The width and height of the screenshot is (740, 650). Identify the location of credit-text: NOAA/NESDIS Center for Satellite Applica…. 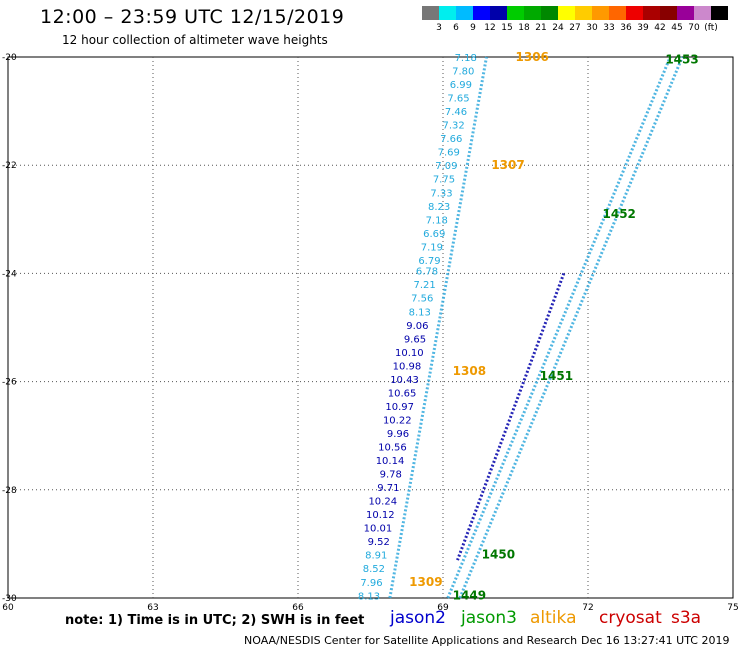
(411, 640).